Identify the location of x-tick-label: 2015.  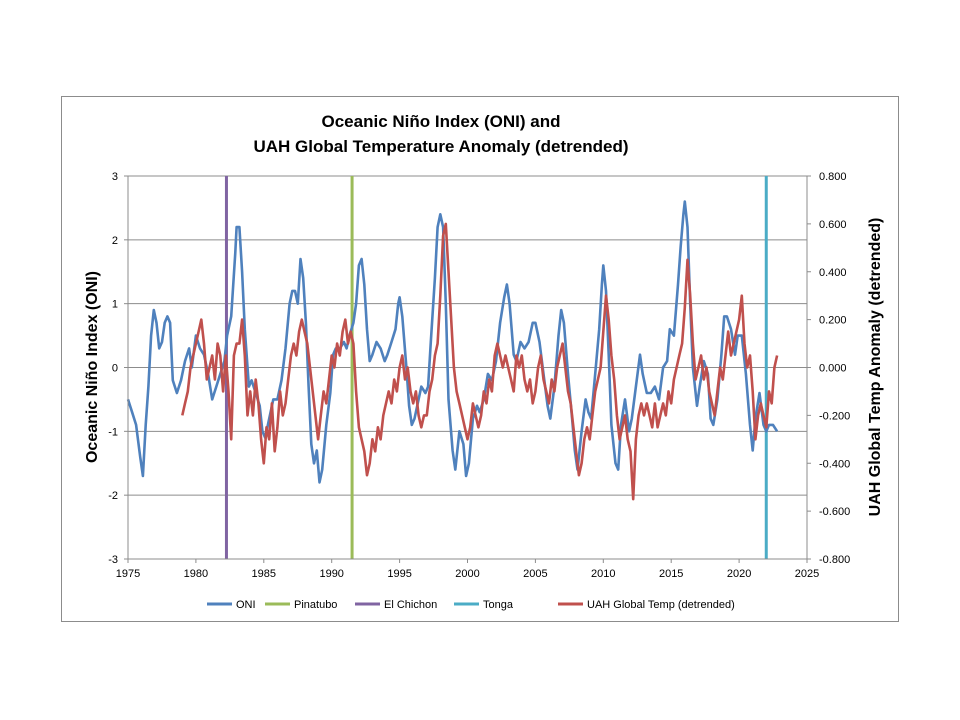
(671, 574).